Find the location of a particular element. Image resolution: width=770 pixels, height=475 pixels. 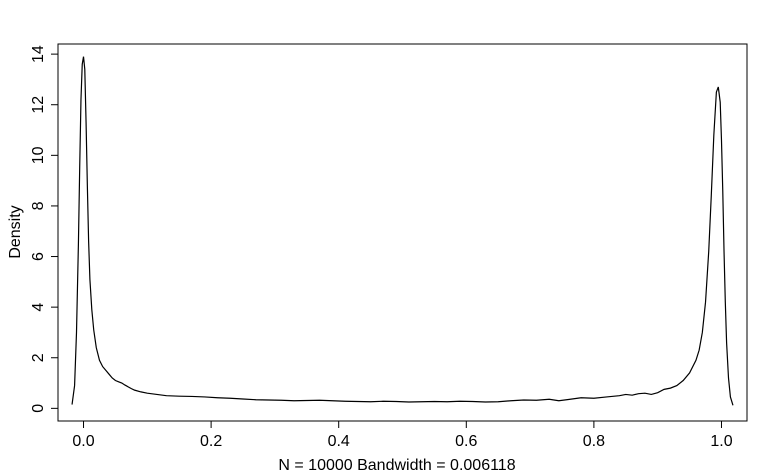

y-tick-label: 6 is located at coordinates (38, 256).